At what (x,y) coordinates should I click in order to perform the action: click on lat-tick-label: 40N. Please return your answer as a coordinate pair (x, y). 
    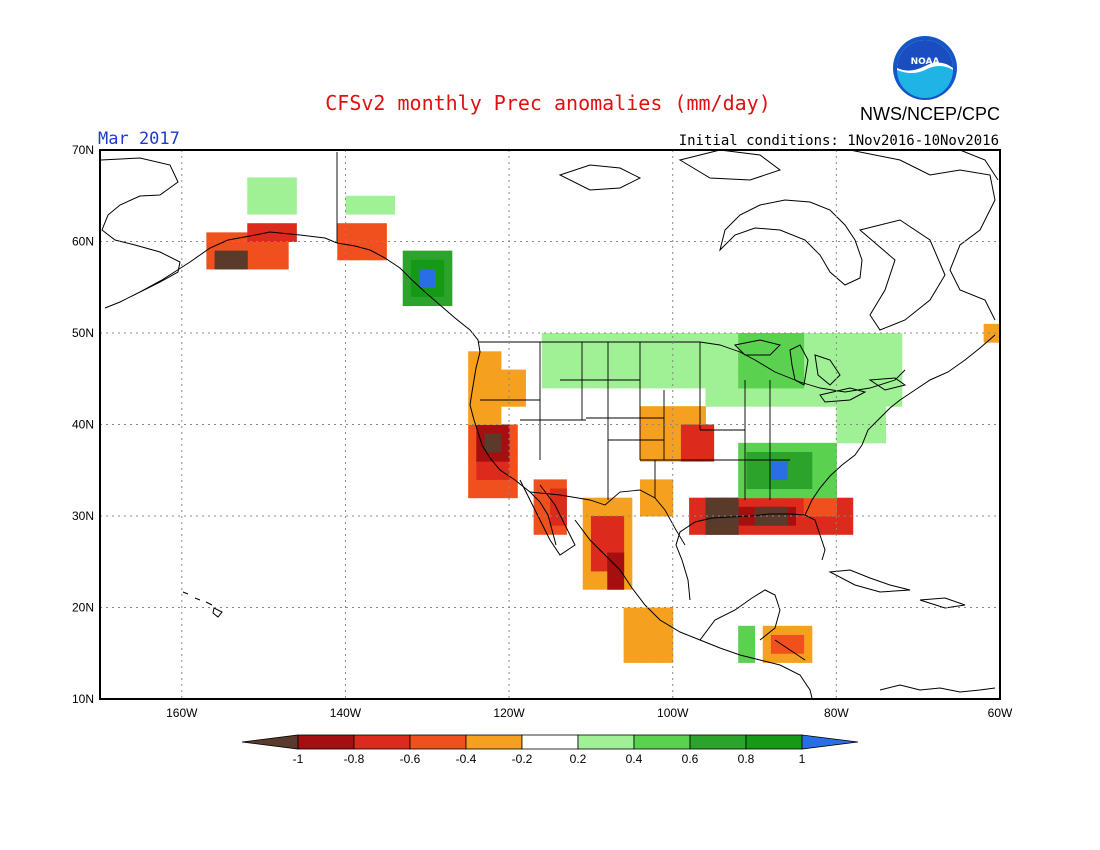
    Looking at the image, I should click on (83, 425).